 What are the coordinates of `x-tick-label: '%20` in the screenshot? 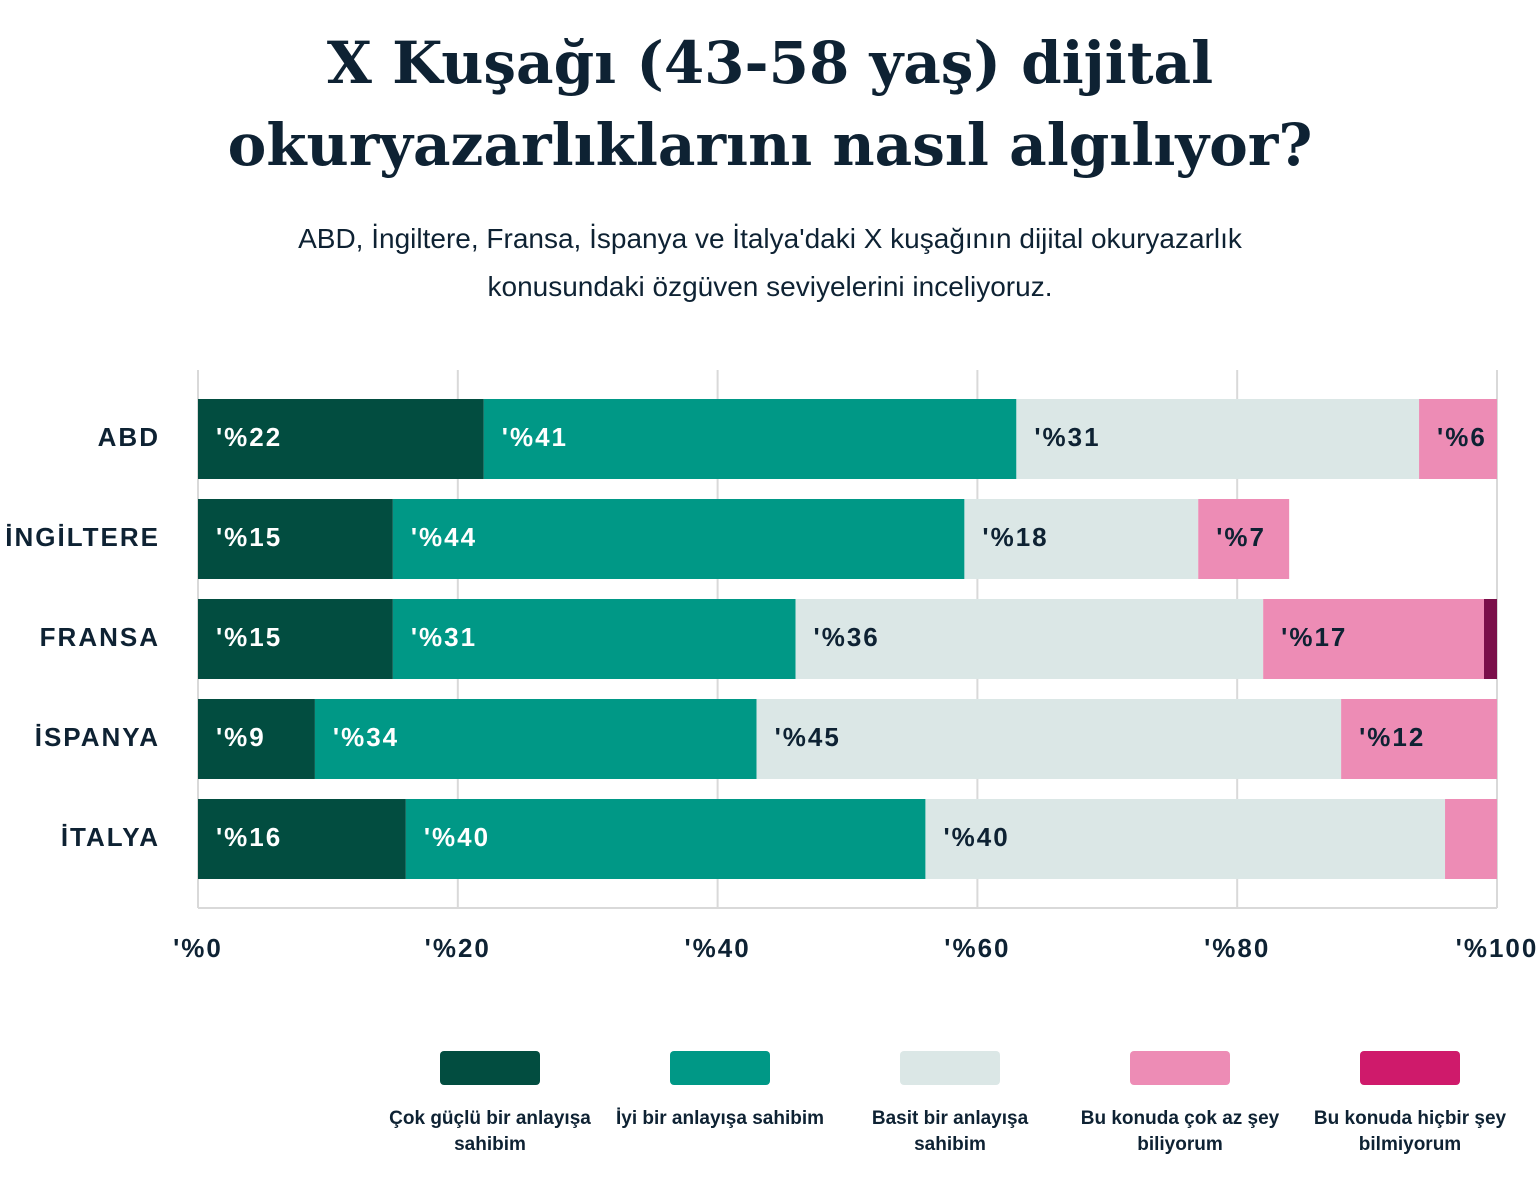 It's located at (458, 948).